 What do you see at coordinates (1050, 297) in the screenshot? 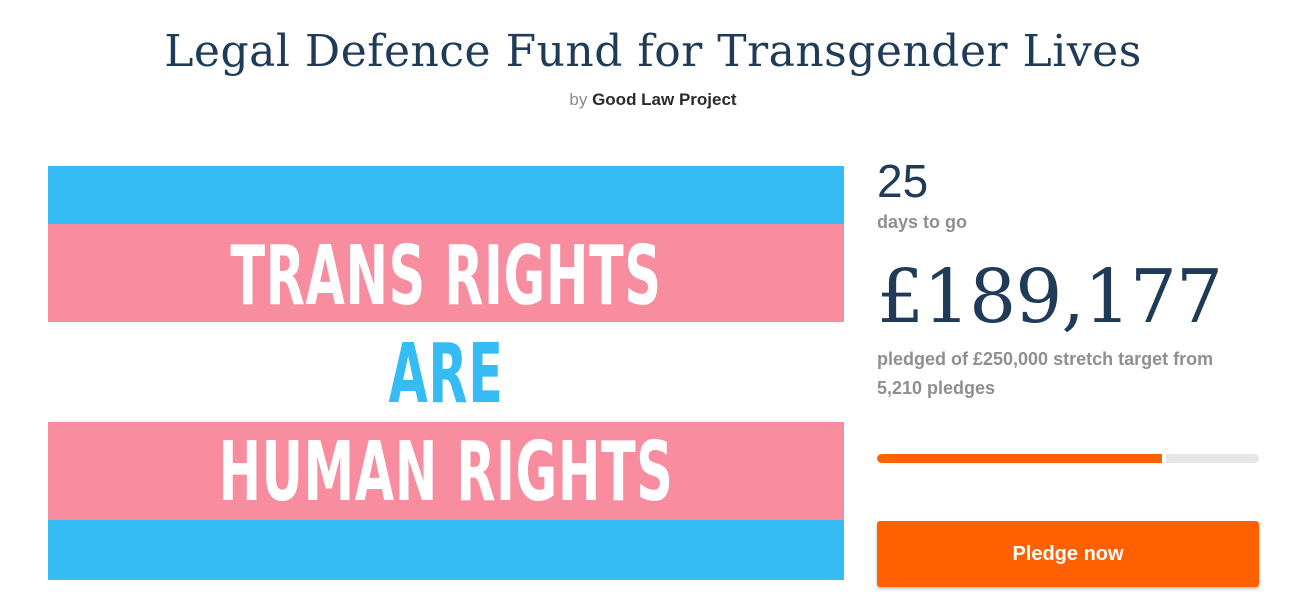
I see `amount-pledged: £189,177` at bounding box center [1050, 297].